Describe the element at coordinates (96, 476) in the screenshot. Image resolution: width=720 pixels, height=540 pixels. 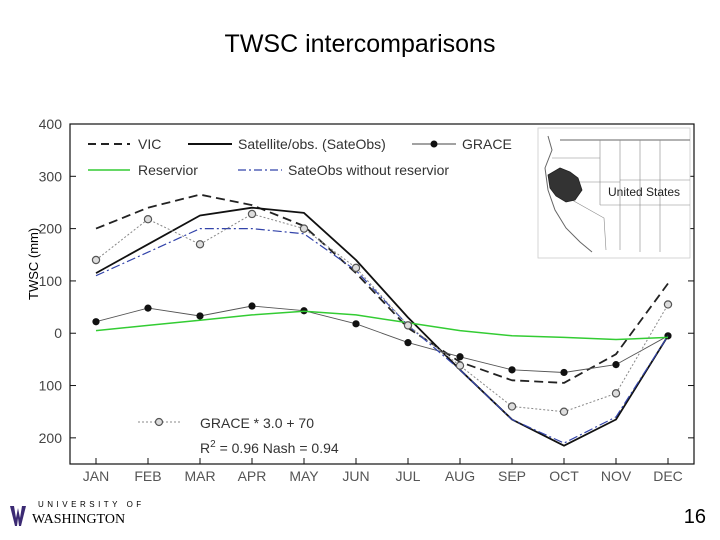
I see `x-tick-label: JAN` at that location.